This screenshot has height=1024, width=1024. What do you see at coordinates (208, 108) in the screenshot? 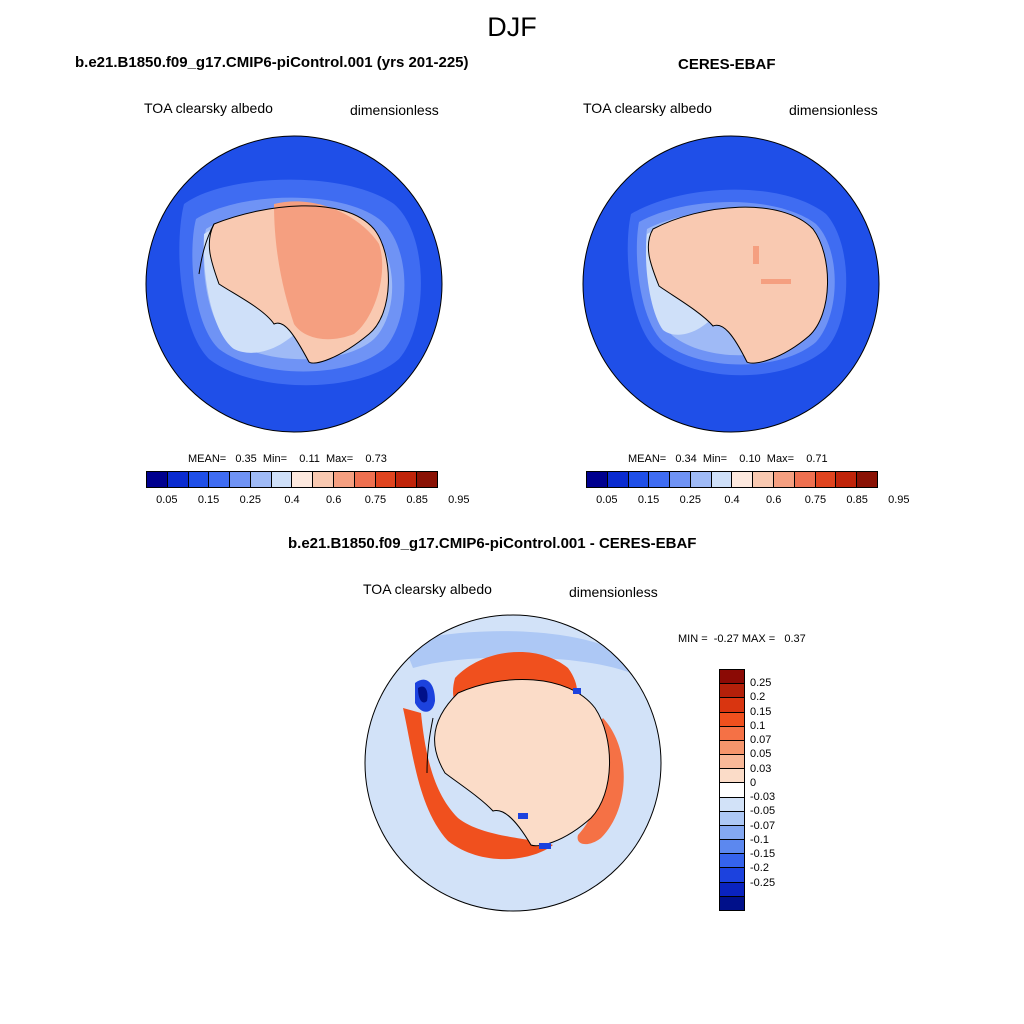
I see `model-variable-label: TOA clearsky albedo` at bounding box center [208, 108].